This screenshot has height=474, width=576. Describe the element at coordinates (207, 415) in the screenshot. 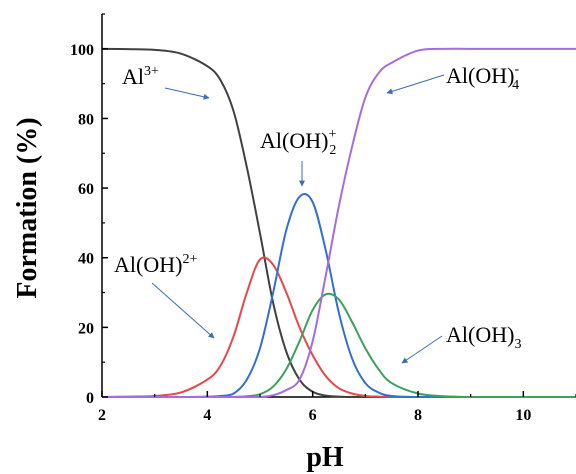

I see `x-tick-label-1: 4` at that location.